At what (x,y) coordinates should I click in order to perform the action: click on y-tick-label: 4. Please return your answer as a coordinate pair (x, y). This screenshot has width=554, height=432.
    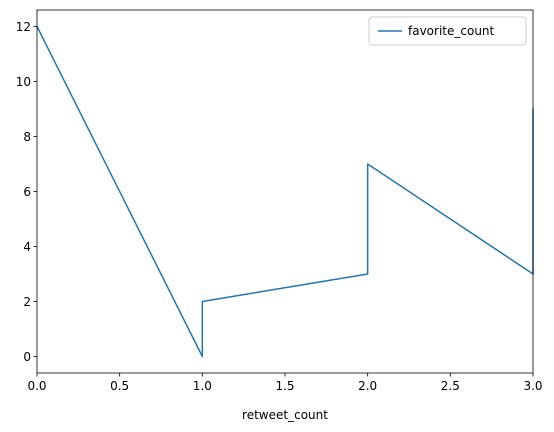
    Looking at the image, I should click on (27, 247).